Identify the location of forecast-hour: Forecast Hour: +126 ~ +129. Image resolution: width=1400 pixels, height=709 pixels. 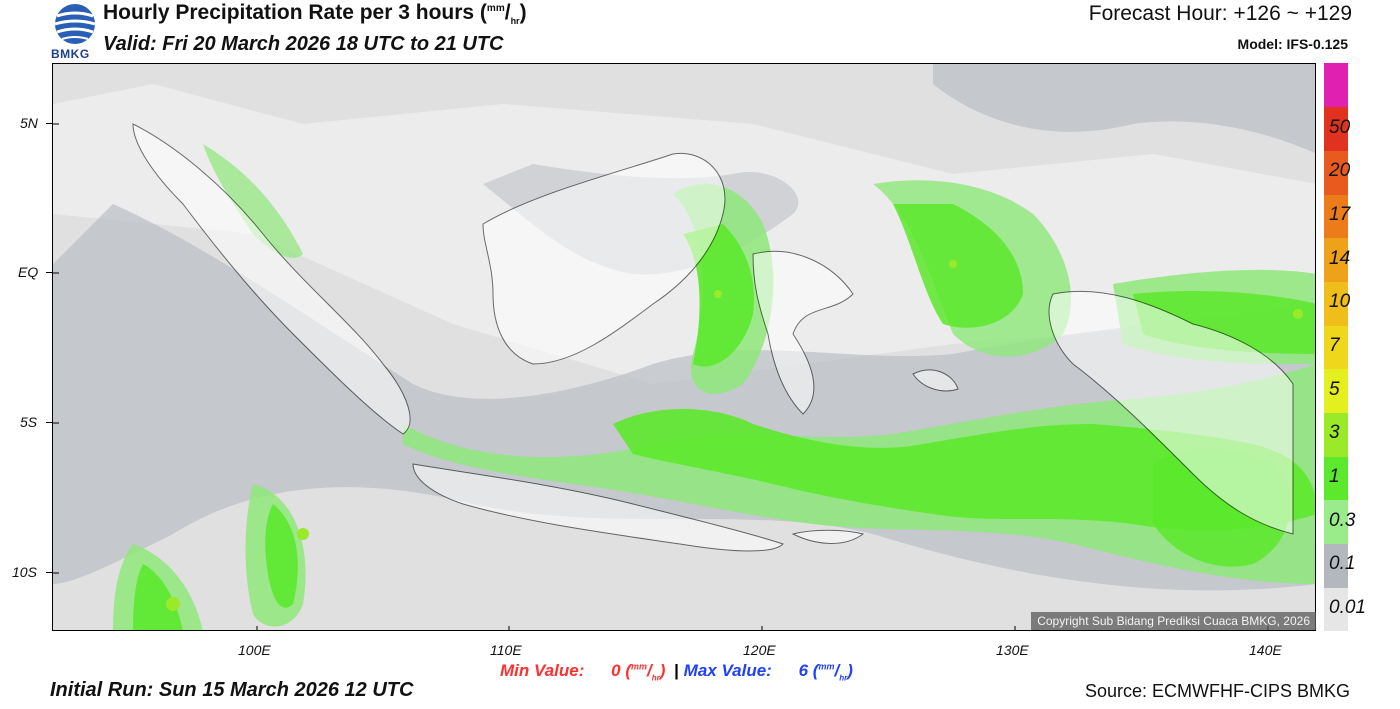
(1220, 13).